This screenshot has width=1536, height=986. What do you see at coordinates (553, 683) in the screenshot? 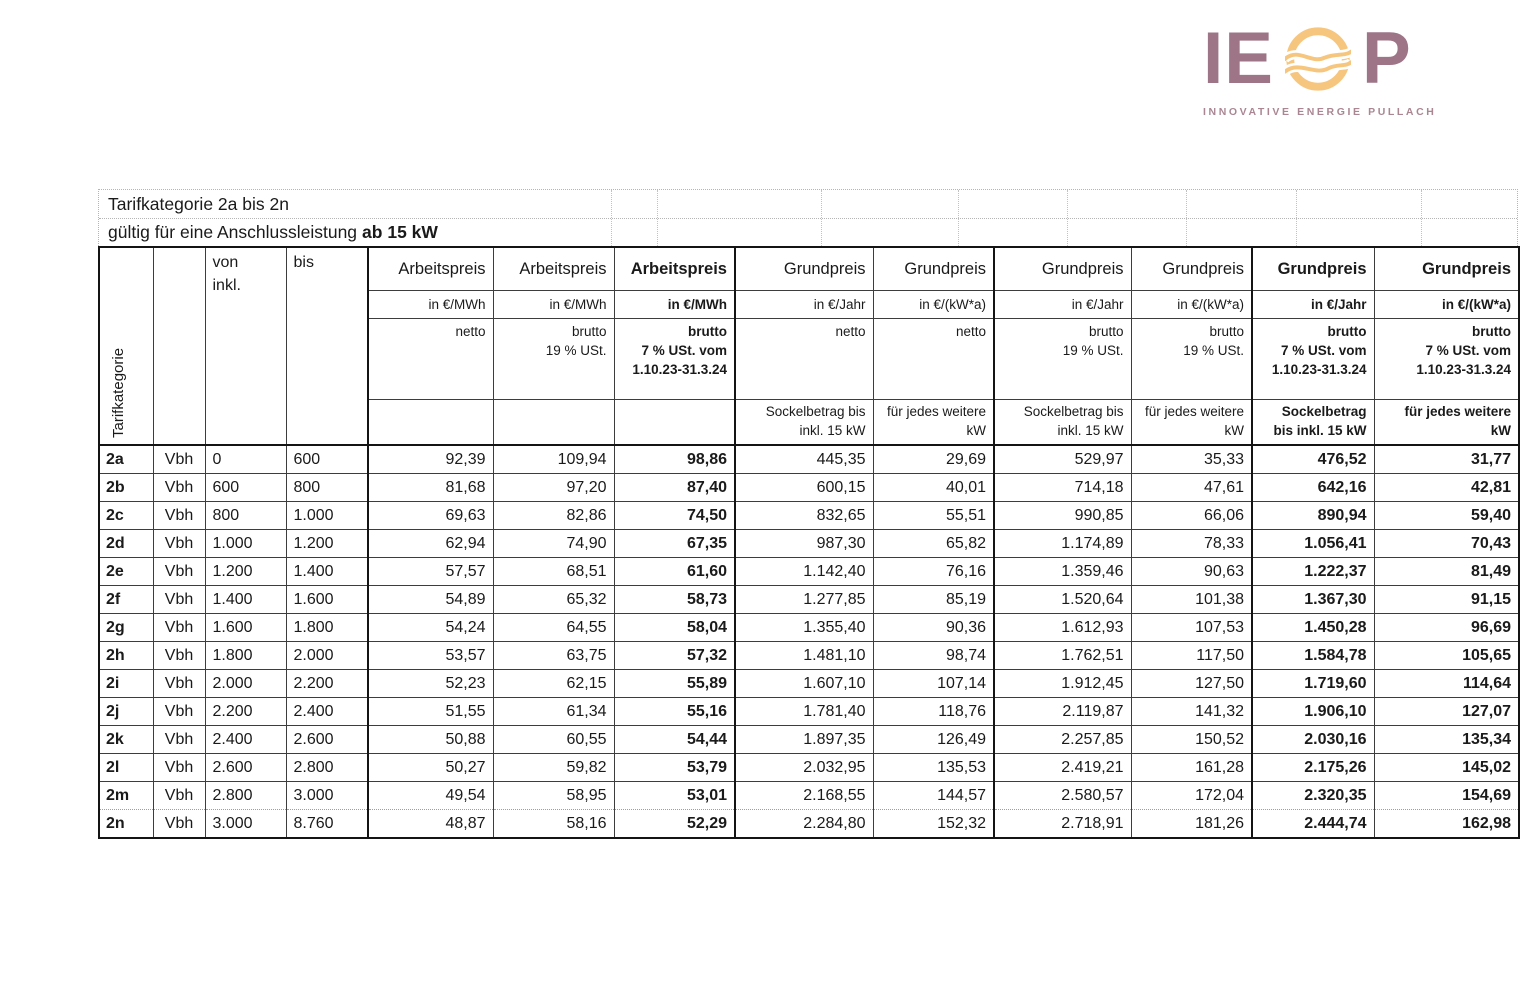
I see `price-cell: 62,15` at bounding box center [553, 683].